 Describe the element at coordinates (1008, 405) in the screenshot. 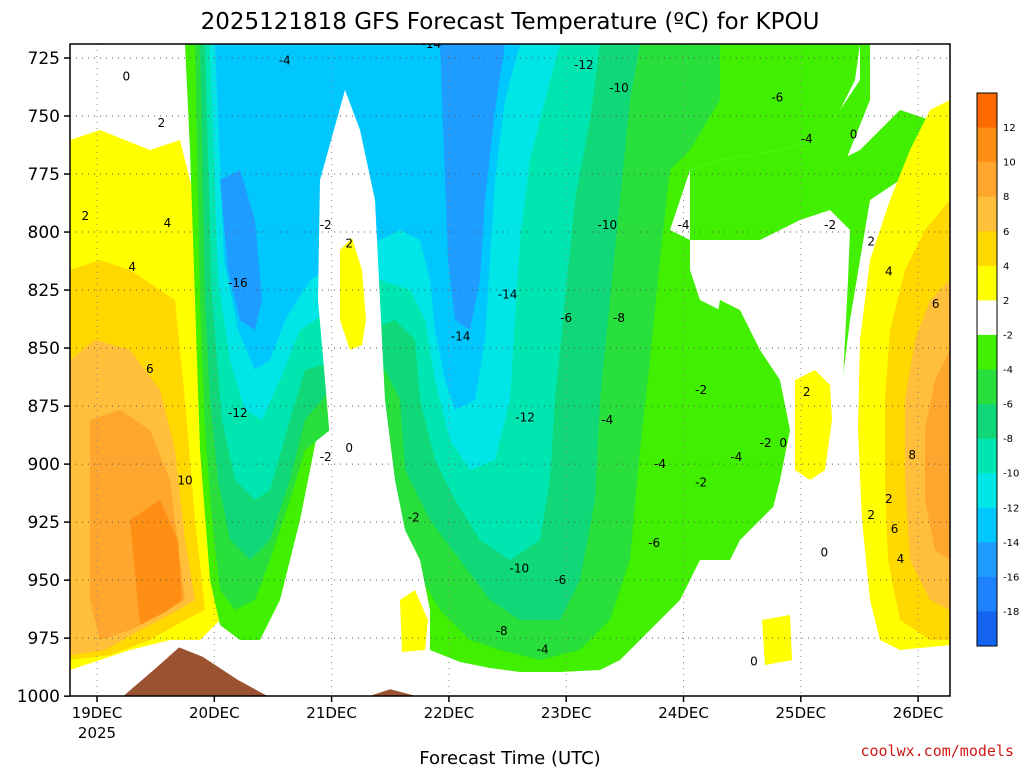

I see `colorbar-label: -6` at that location.